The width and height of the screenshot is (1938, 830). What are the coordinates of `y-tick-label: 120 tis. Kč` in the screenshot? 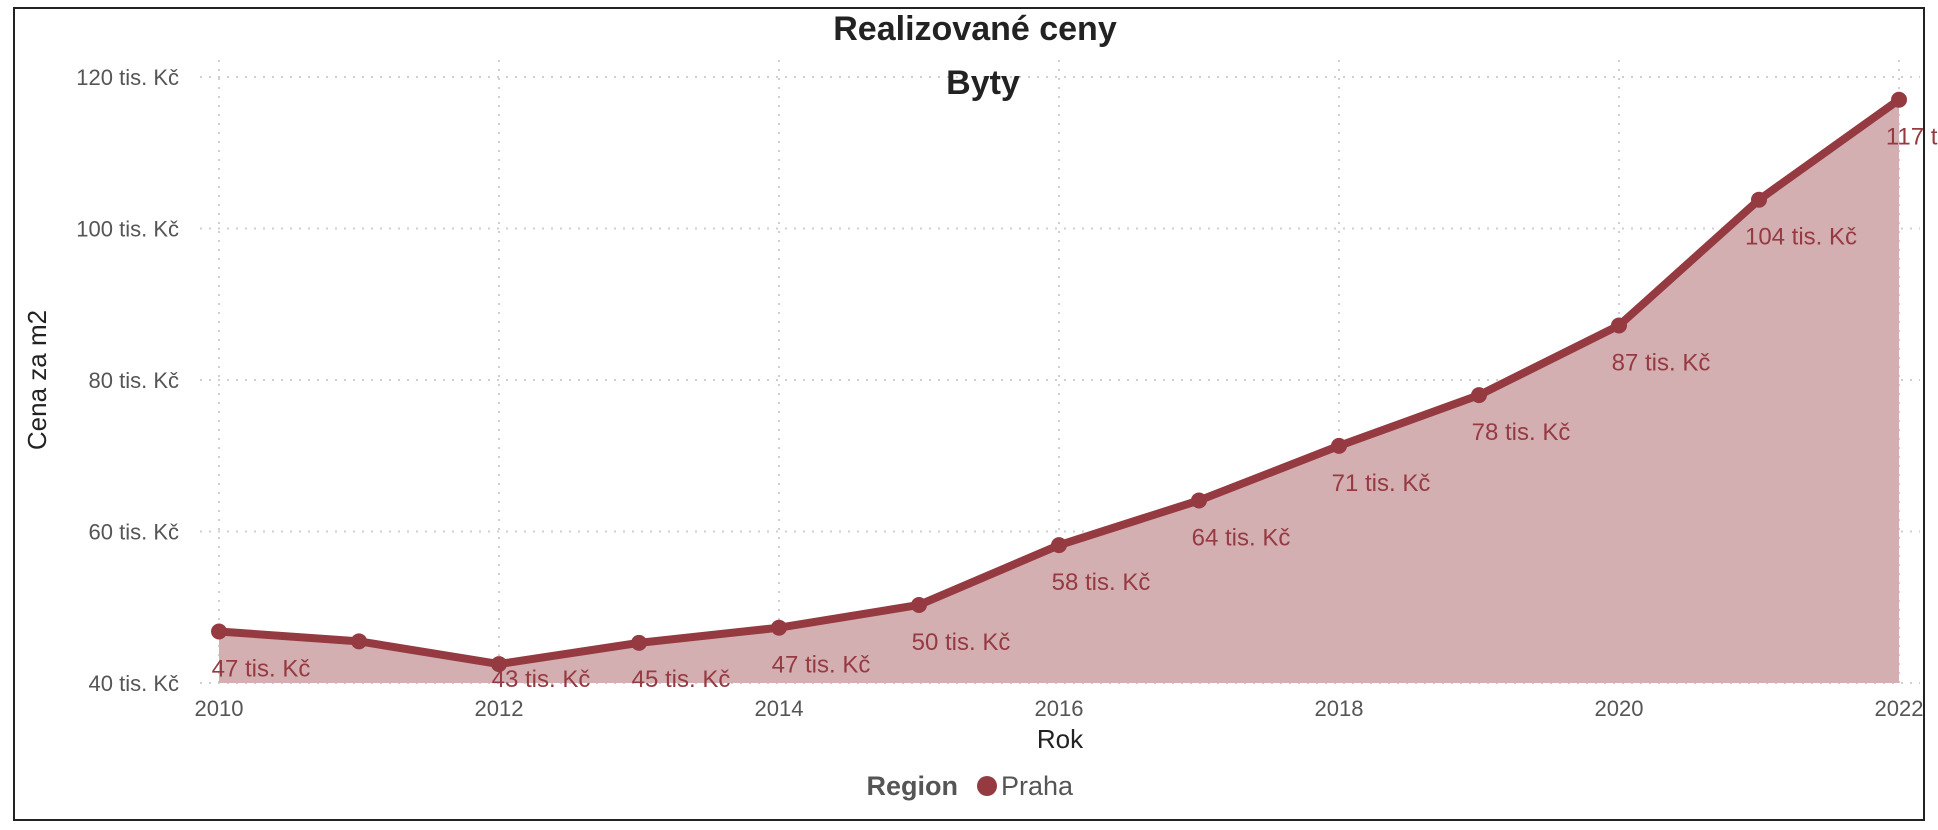 It's located at (127, 77).